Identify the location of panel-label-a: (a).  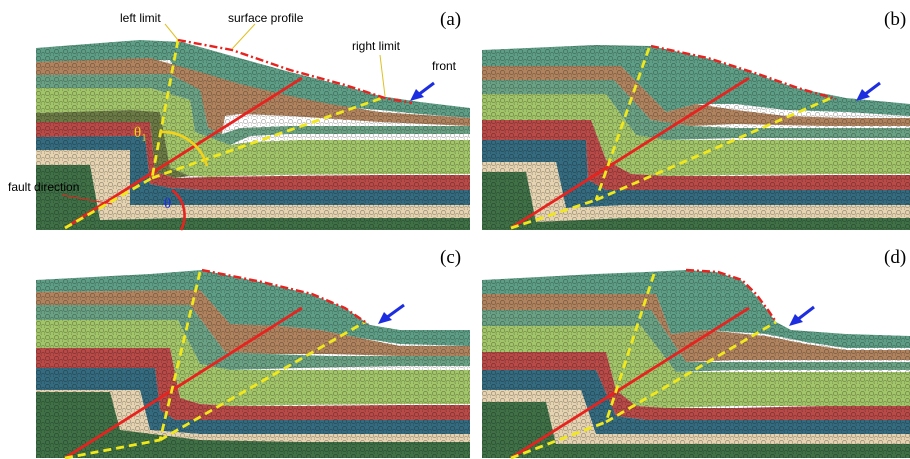
(450, 19).